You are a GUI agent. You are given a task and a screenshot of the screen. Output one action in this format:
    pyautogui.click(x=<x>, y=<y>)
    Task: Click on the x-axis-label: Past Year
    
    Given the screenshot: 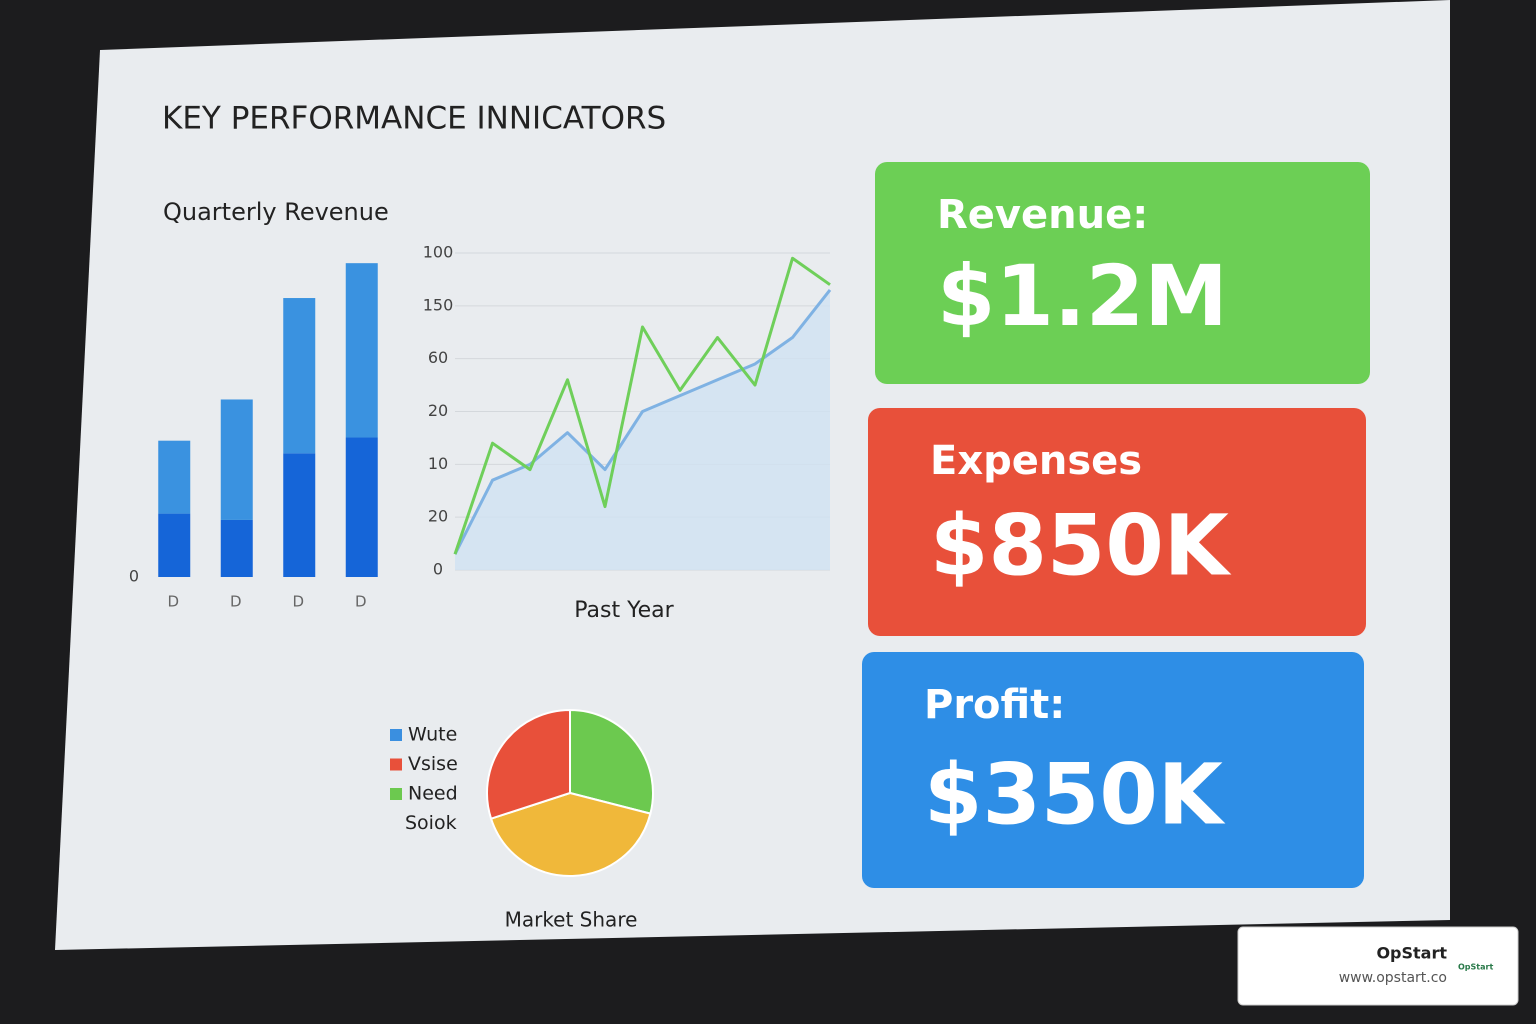 What is the action you would take?
    pyautogui.click(x=624, y=610)
    